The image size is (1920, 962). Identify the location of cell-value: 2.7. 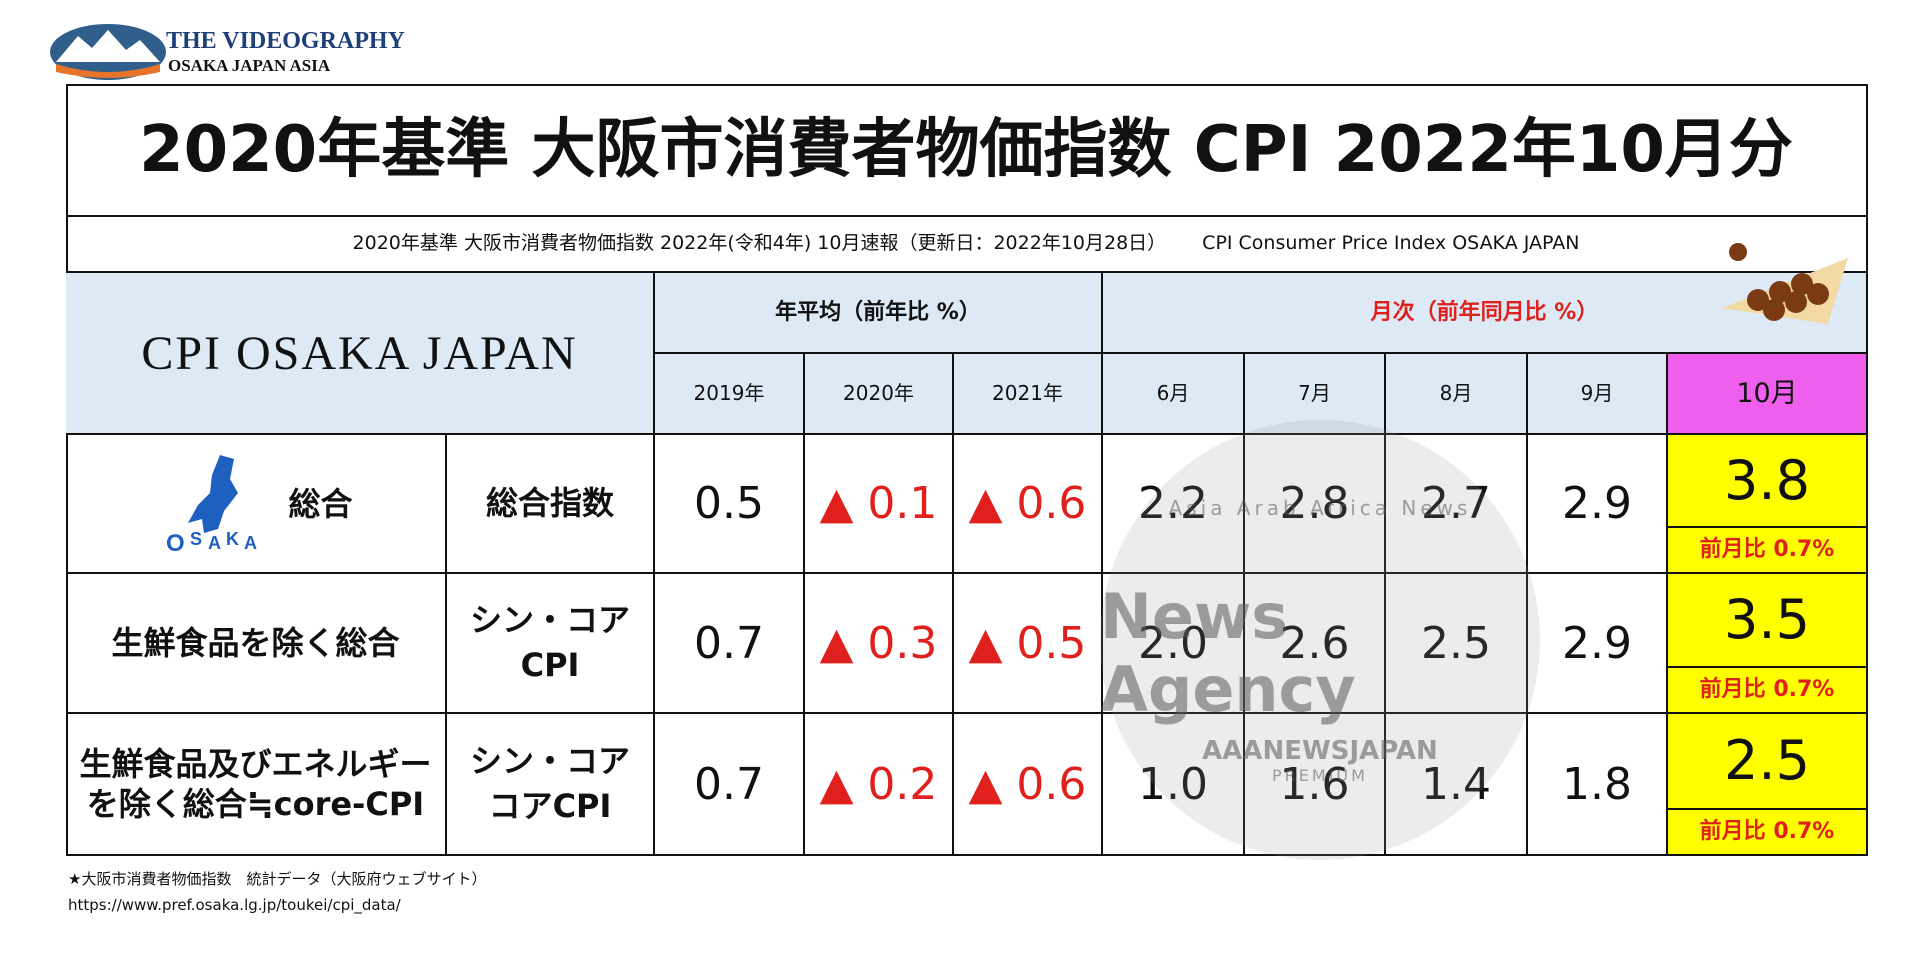
(1457, 504).